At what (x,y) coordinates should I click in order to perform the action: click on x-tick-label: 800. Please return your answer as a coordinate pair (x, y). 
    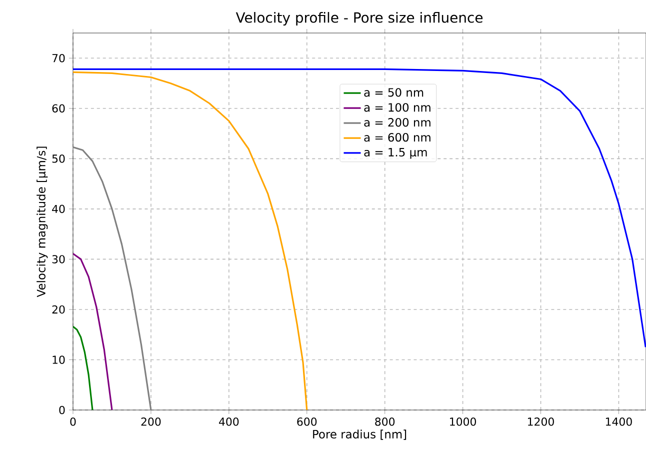
    Looking at the image, I should click on (385, 422).